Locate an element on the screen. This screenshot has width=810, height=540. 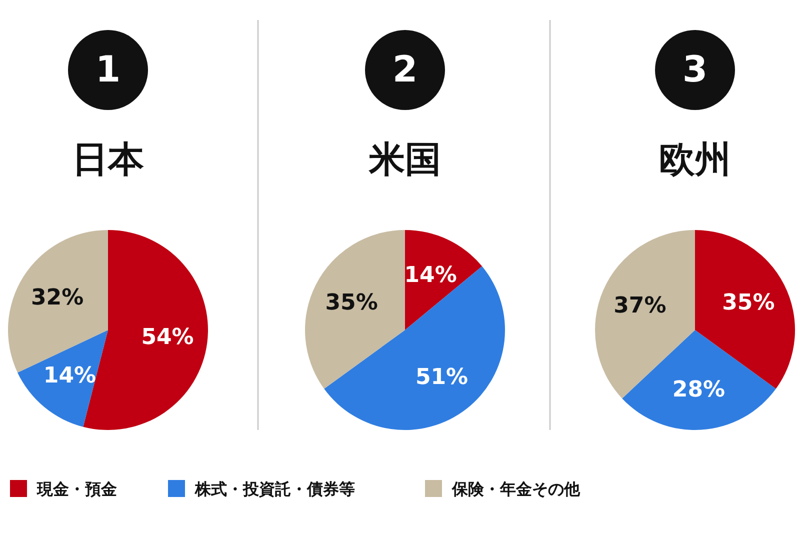
data-label: 28% is located at coordinates (699, 389).